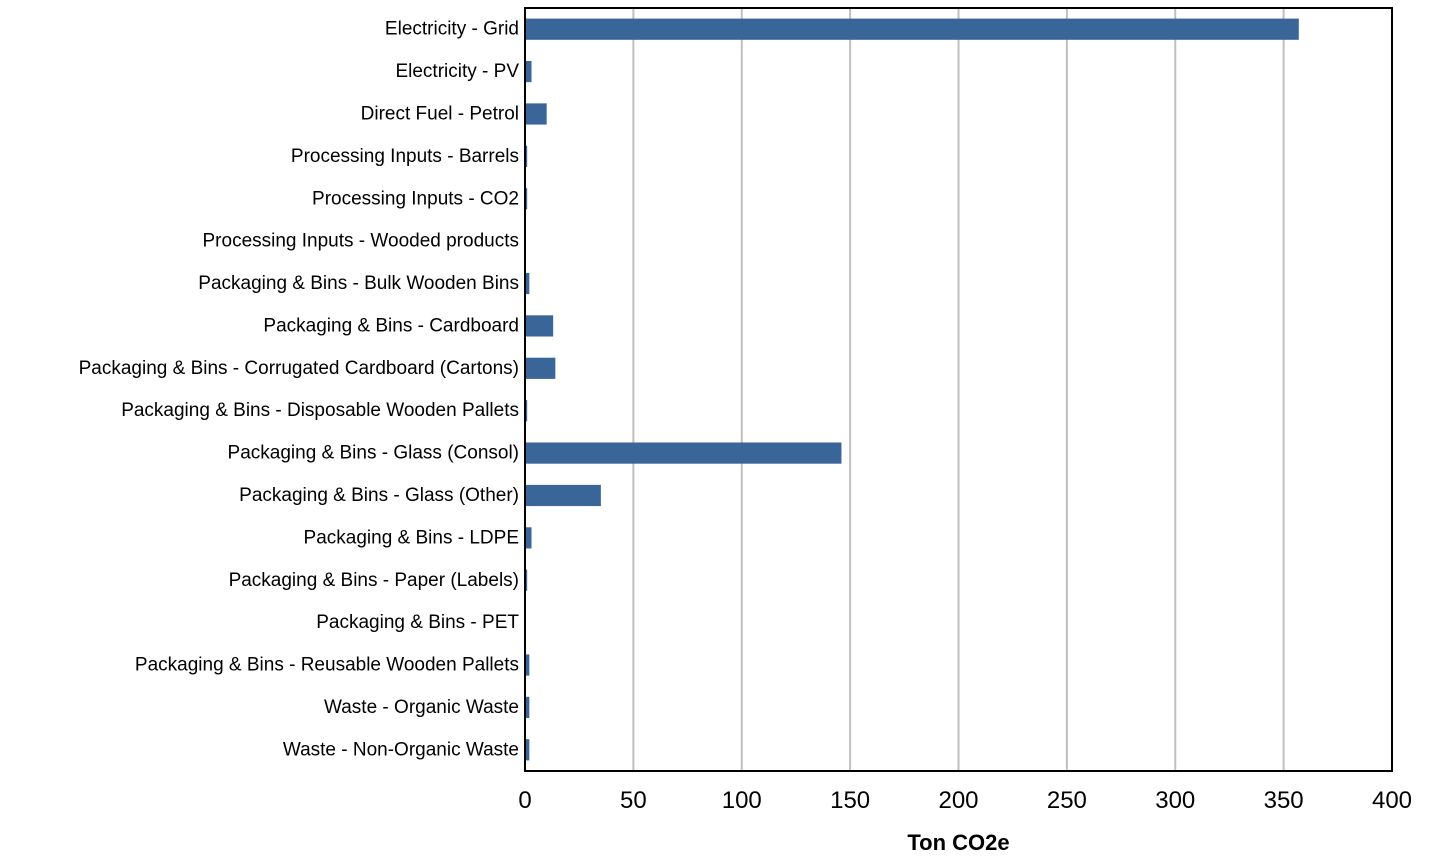 The height and width of the screenshot is (858, 1431). What do you see at coordinates (1284, 800) in the screenshot?
I see `x-tick-label: 350` at bounding box center [1284, 800].